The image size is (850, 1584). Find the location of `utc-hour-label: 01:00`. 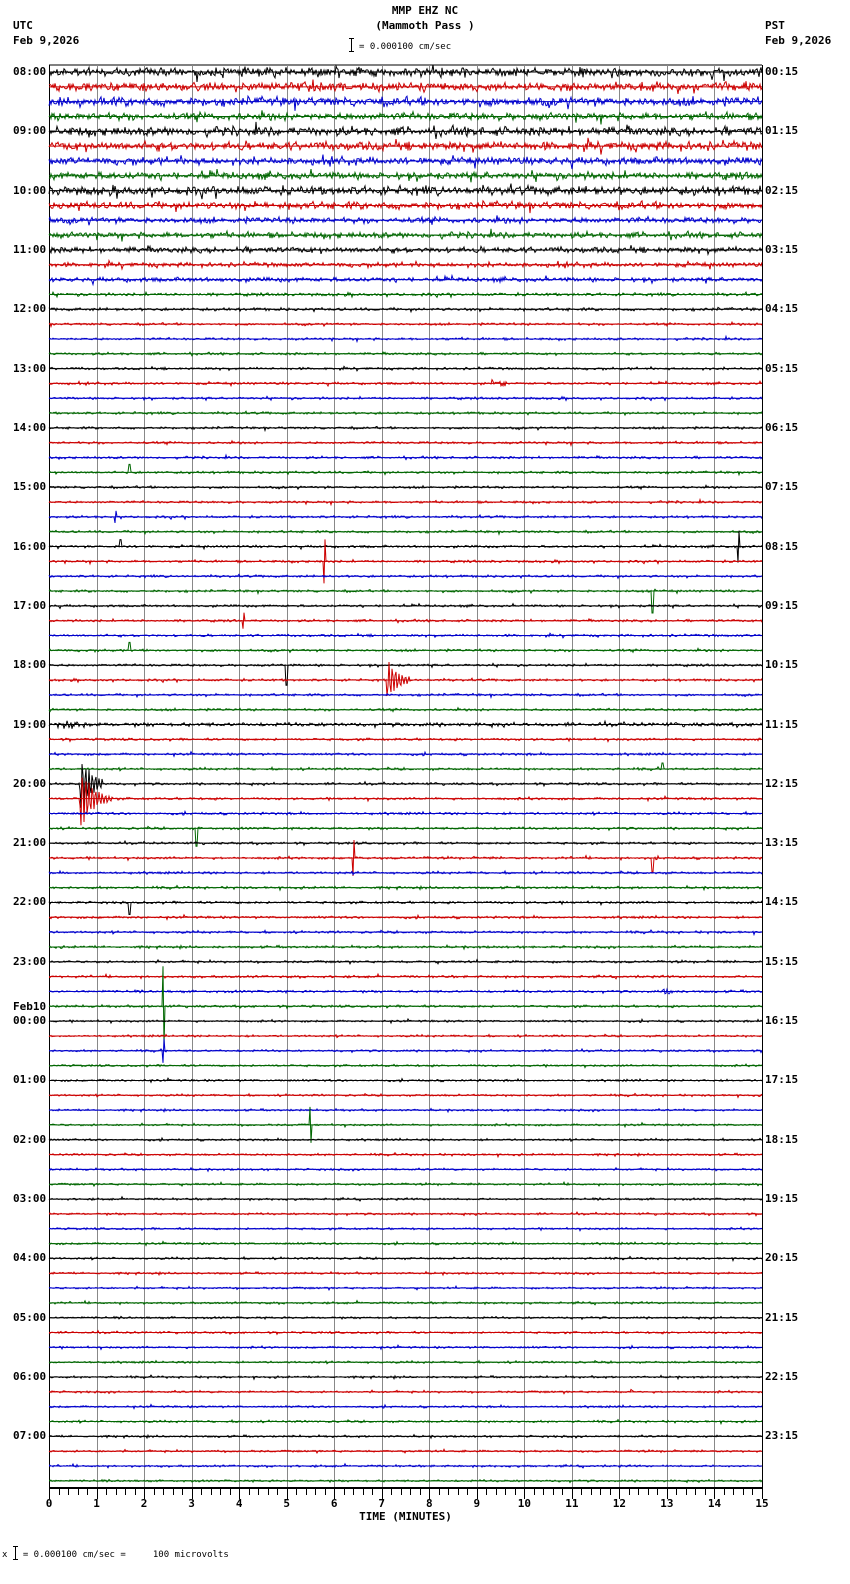

utc-hour-label: 01:00 is located at coordinates (30, 1080).